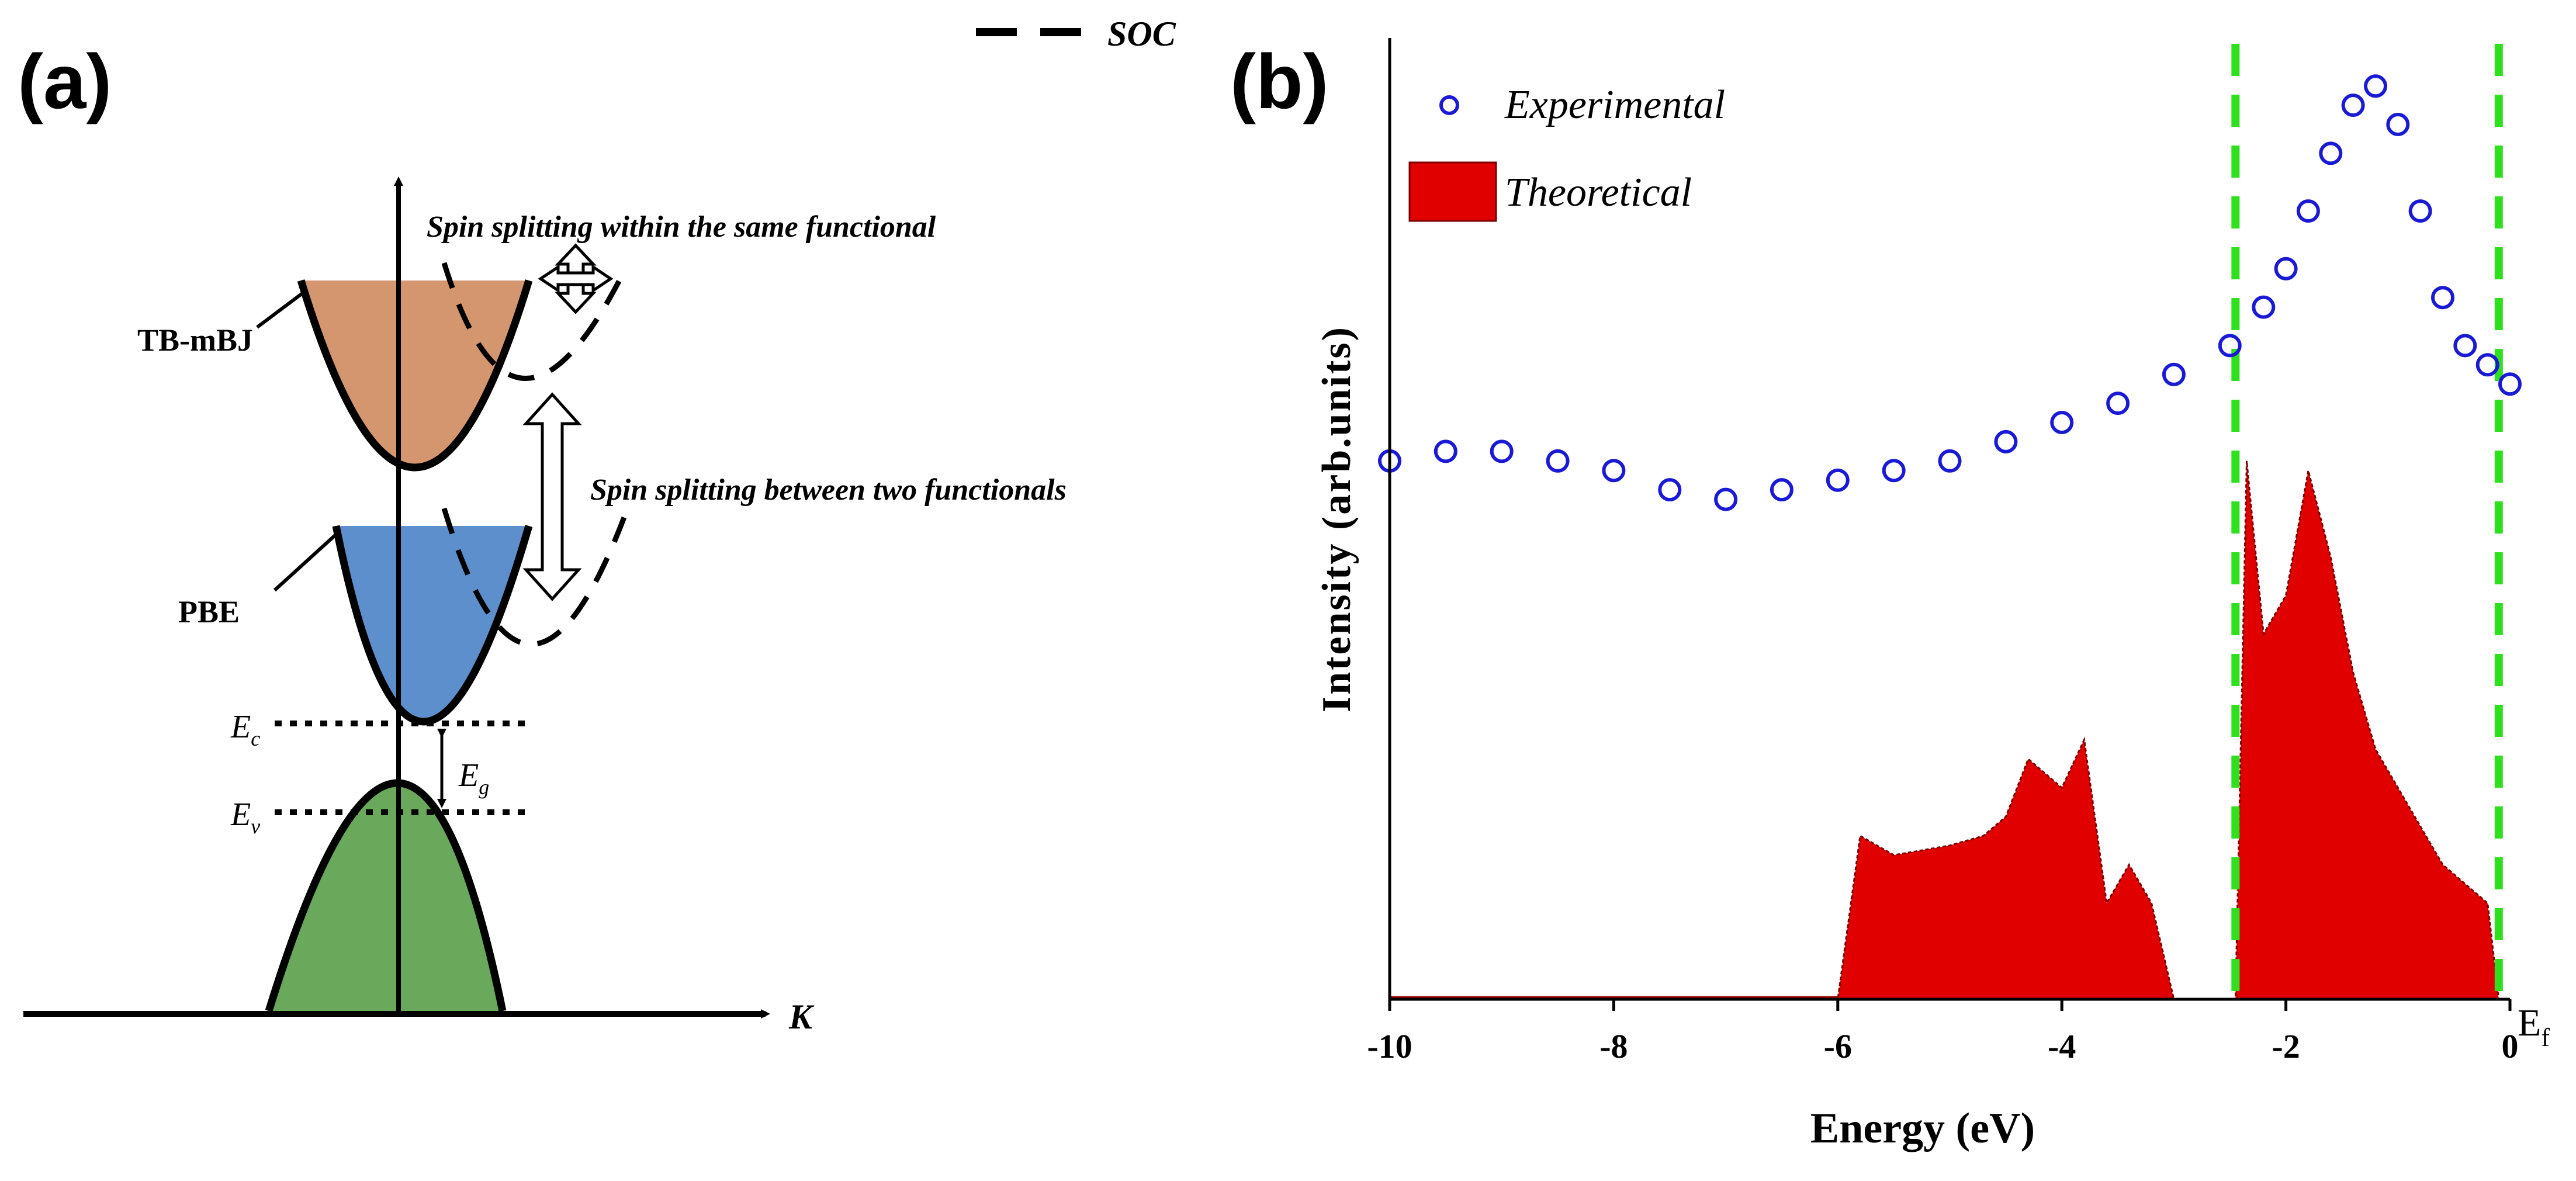  I want to click on x-axis-label: Energy (eV), so click(1922, 1128).